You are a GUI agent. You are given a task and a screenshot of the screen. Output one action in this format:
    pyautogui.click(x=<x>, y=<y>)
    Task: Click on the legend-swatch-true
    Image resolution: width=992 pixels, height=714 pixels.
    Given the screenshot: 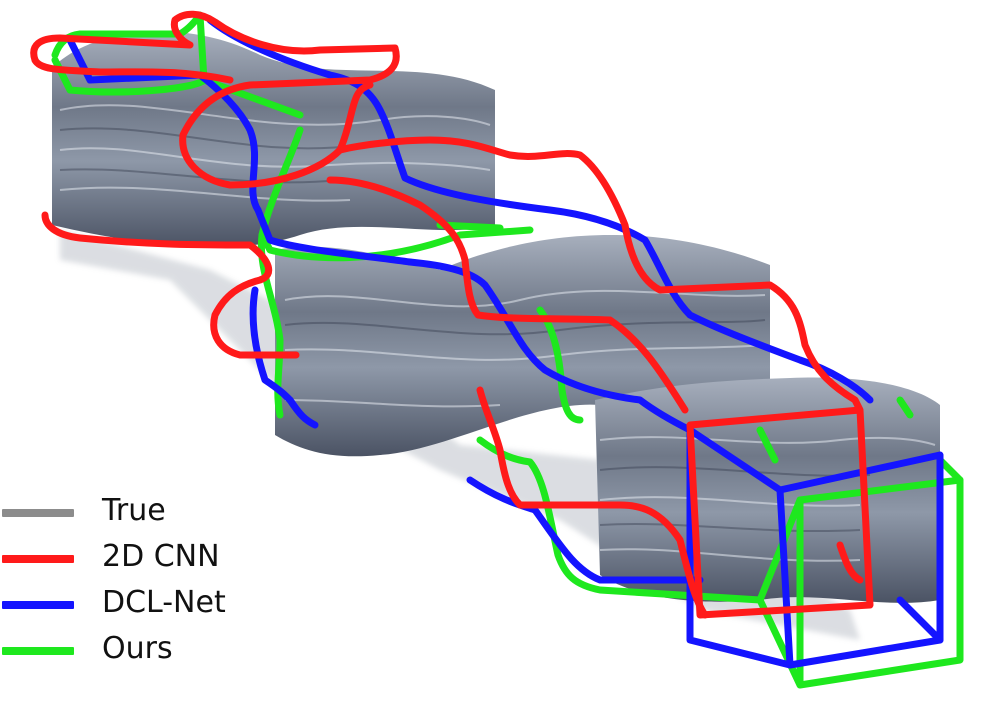 What is the action you would take?
    pyautogui.click(x=38, y=513)
    